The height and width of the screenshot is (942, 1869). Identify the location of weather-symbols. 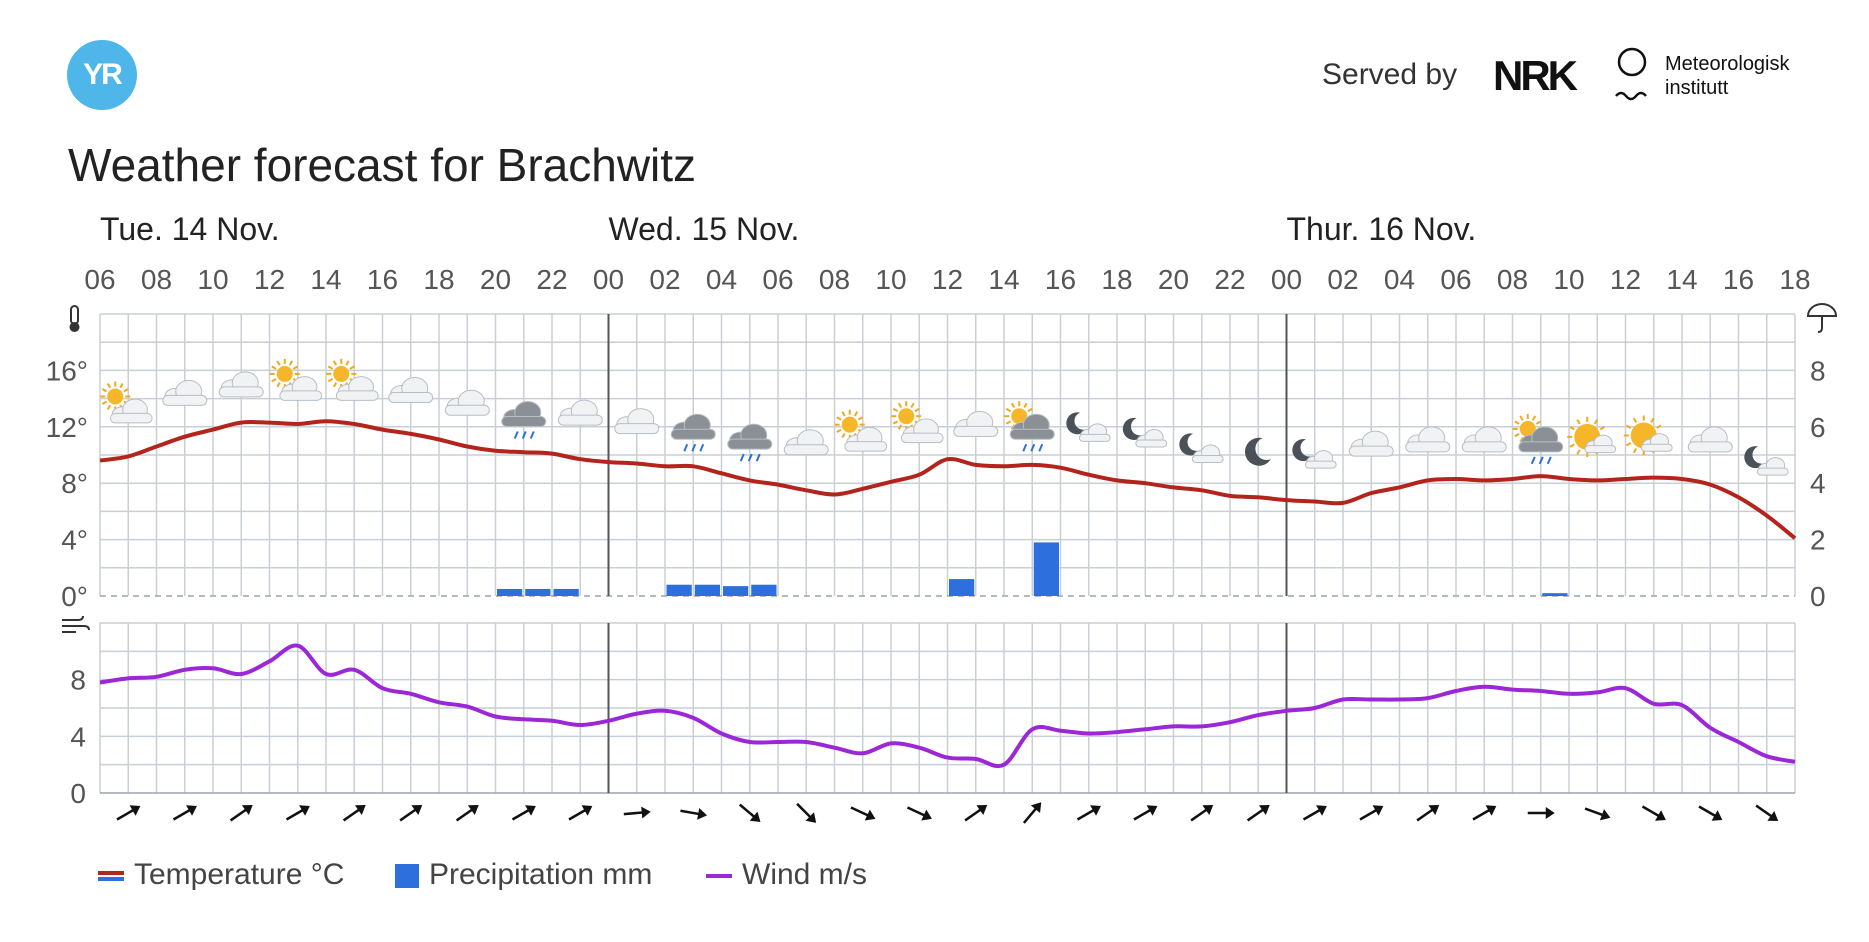
(944, 417).